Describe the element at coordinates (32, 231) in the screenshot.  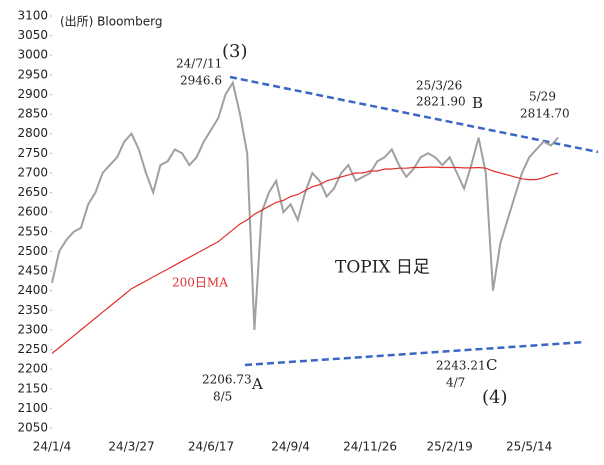
I see `y-tick-label: 2550` at that location.